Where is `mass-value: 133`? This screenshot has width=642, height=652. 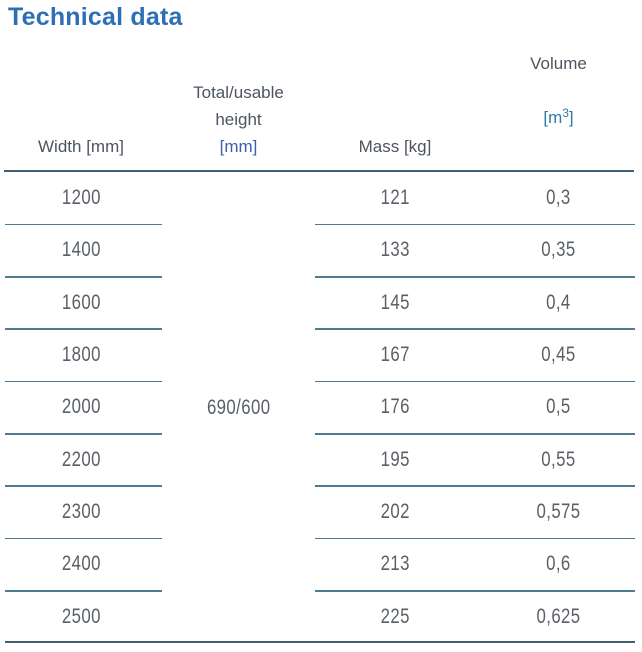
mass-value: 133 is located at coordinates (395, 250).